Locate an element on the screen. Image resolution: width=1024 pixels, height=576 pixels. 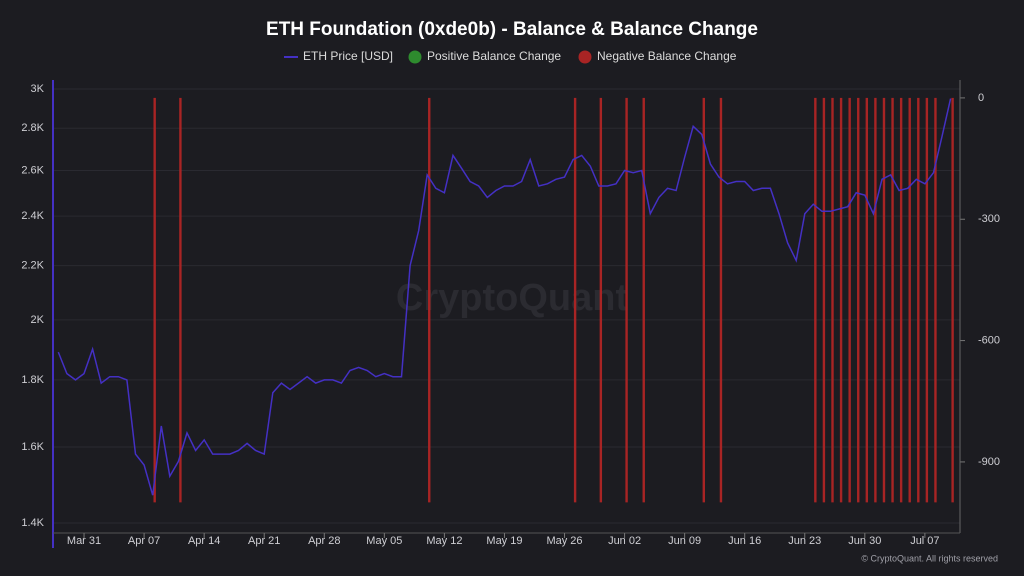
x-tick-label: Apr 21 is located at coordinates (264, 541).